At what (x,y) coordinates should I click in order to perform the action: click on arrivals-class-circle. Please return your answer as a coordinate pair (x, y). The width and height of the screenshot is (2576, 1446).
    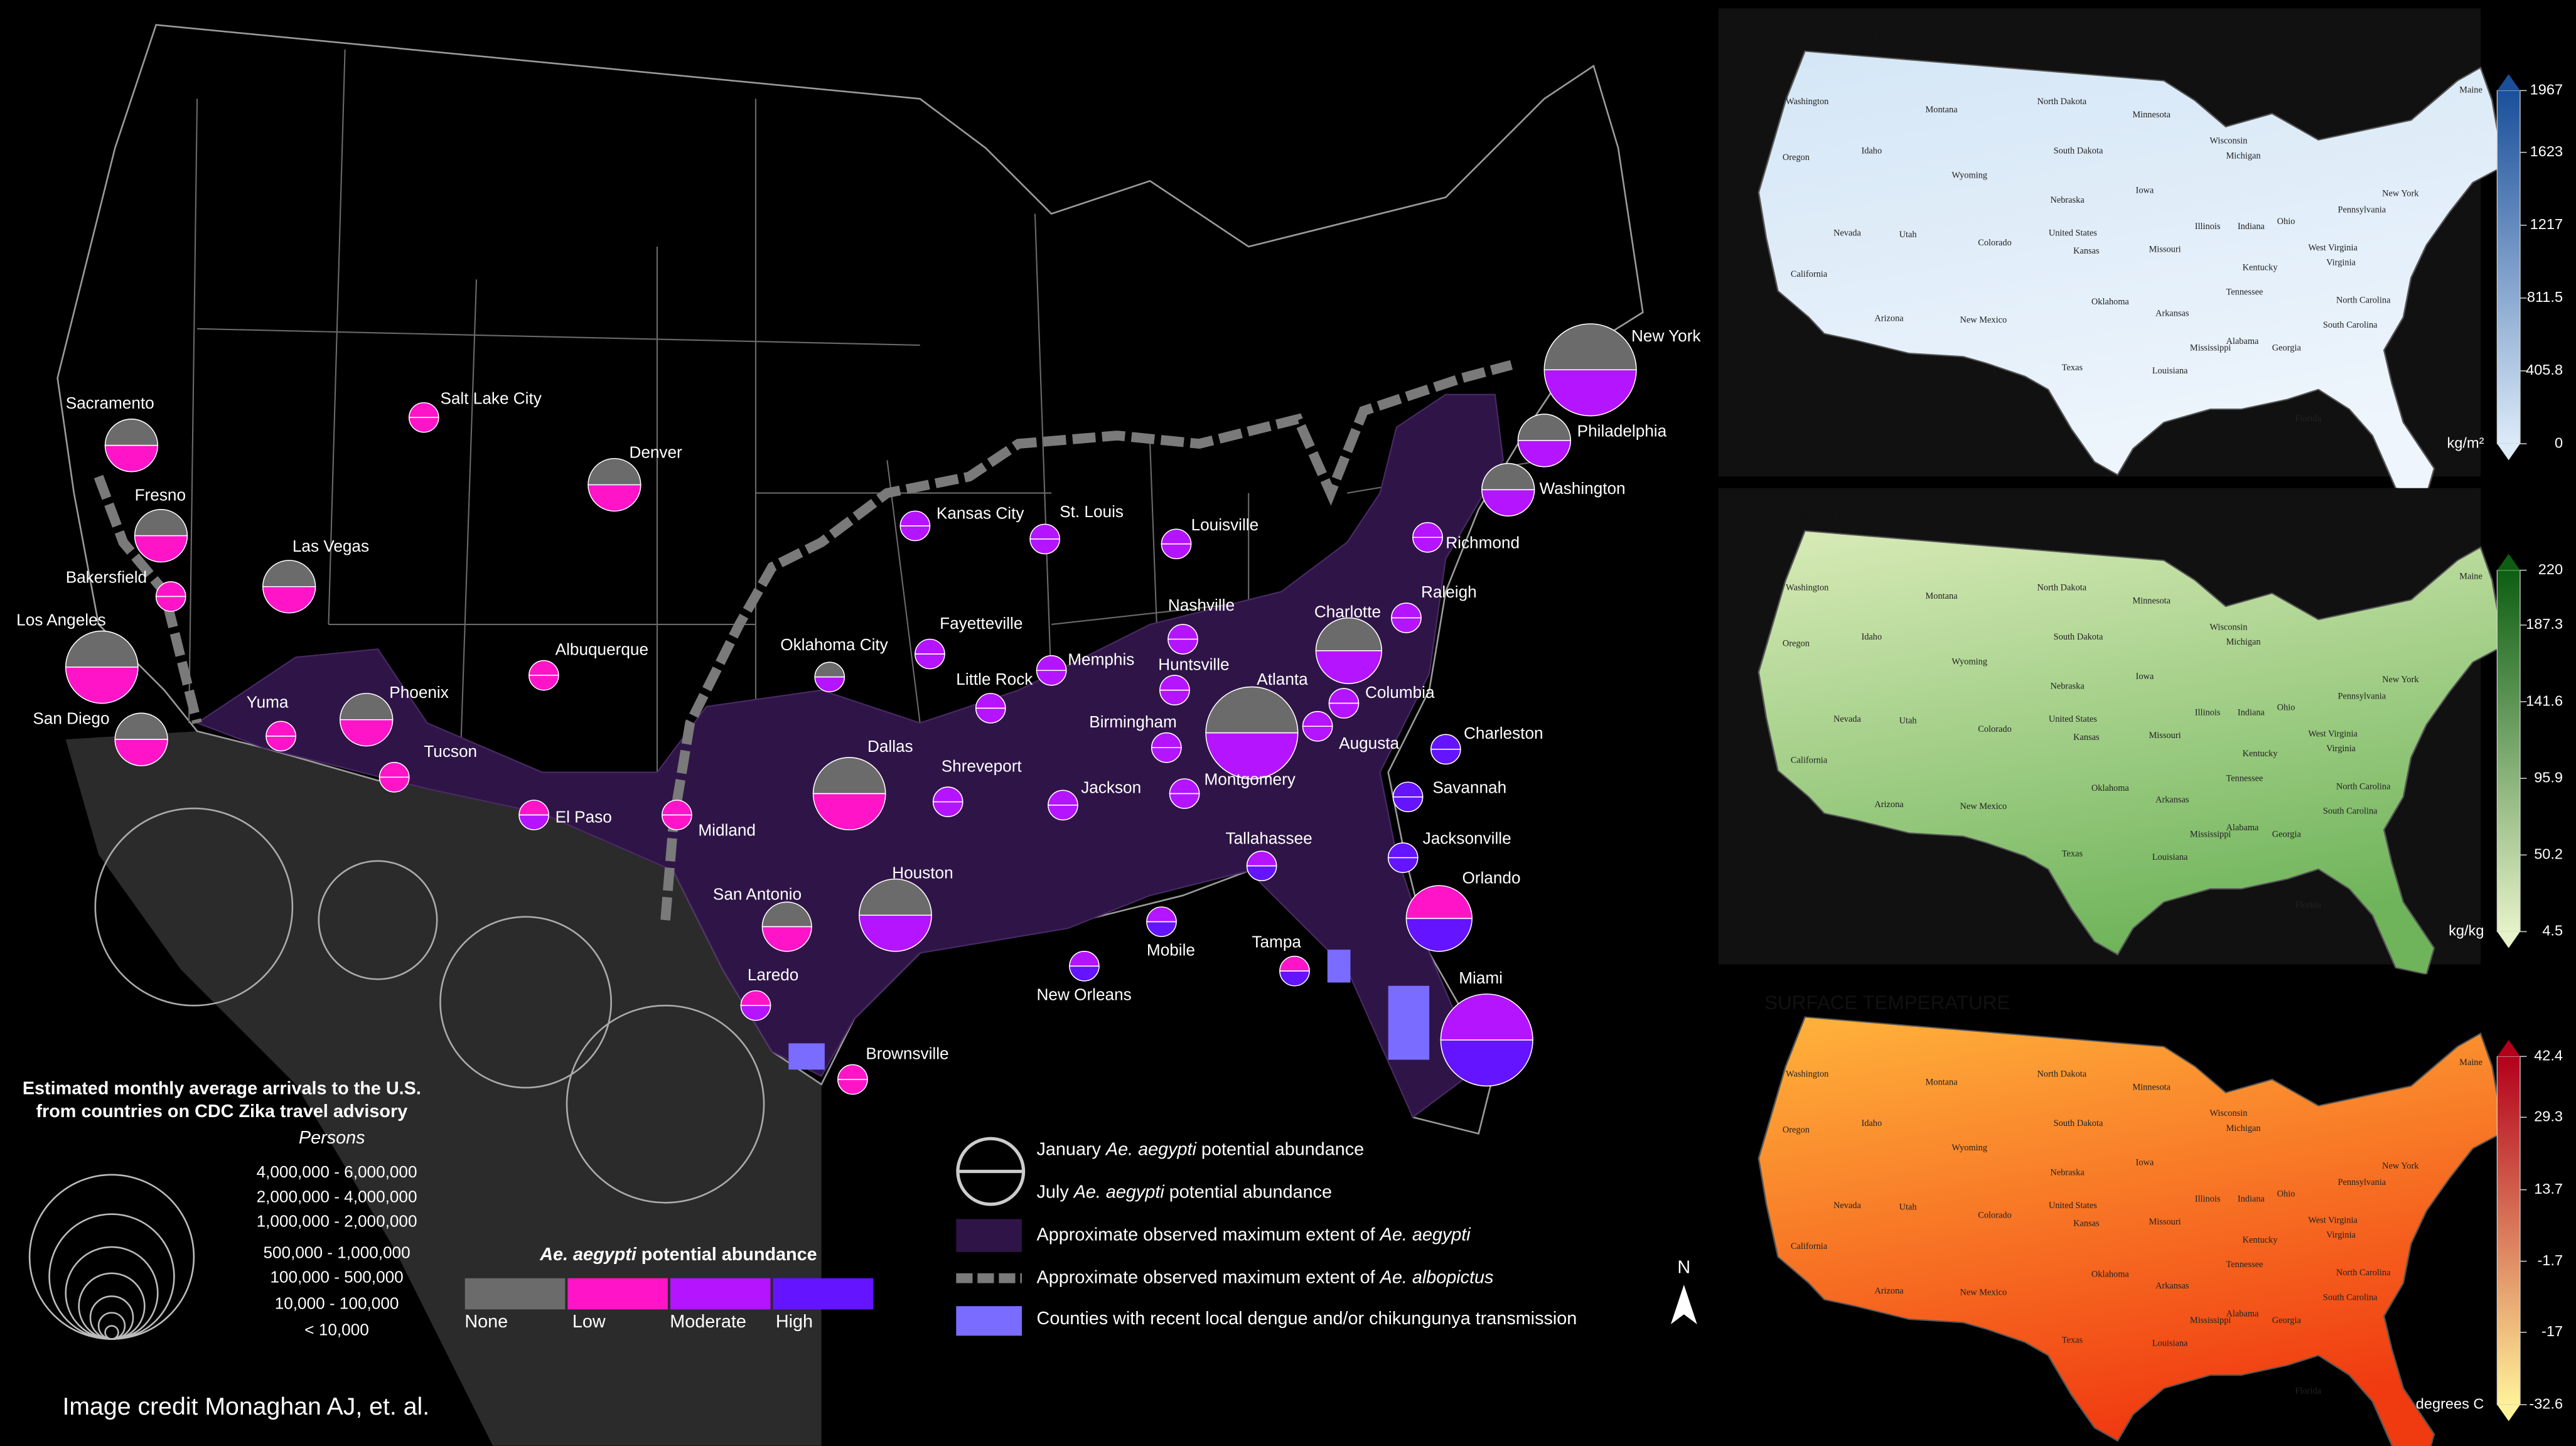
    Looking at the image, I should click on (111, 1332).